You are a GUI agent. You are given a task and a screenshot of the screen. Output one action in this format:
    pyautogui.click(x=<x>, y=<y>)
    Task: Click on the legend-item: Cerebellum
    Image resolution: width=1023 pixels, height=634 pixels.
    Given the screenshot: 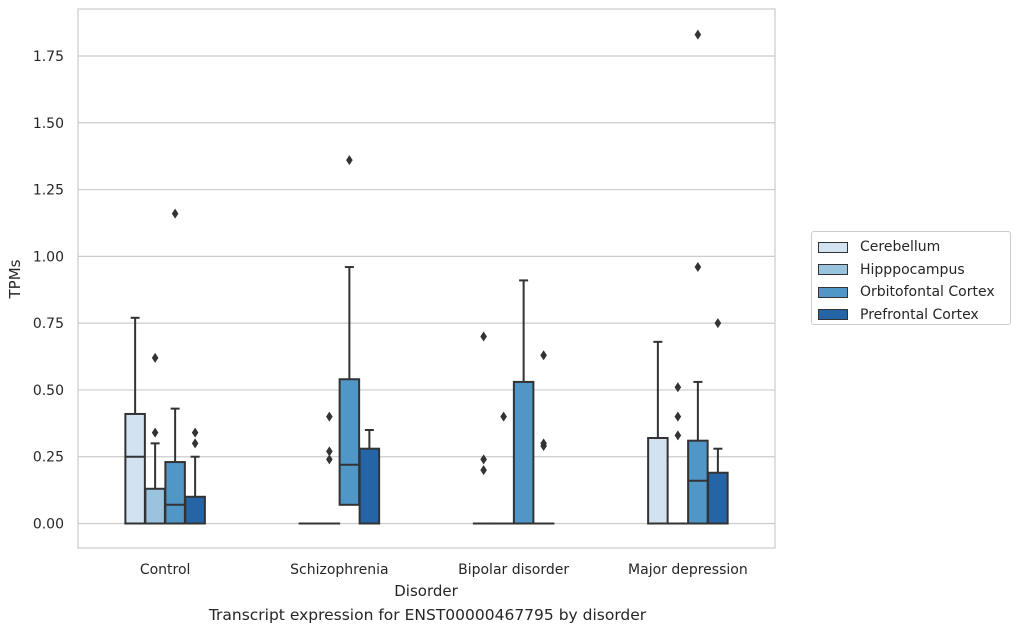 What is the action you would take?
    pyautogui.click(x=911, y=247)
    